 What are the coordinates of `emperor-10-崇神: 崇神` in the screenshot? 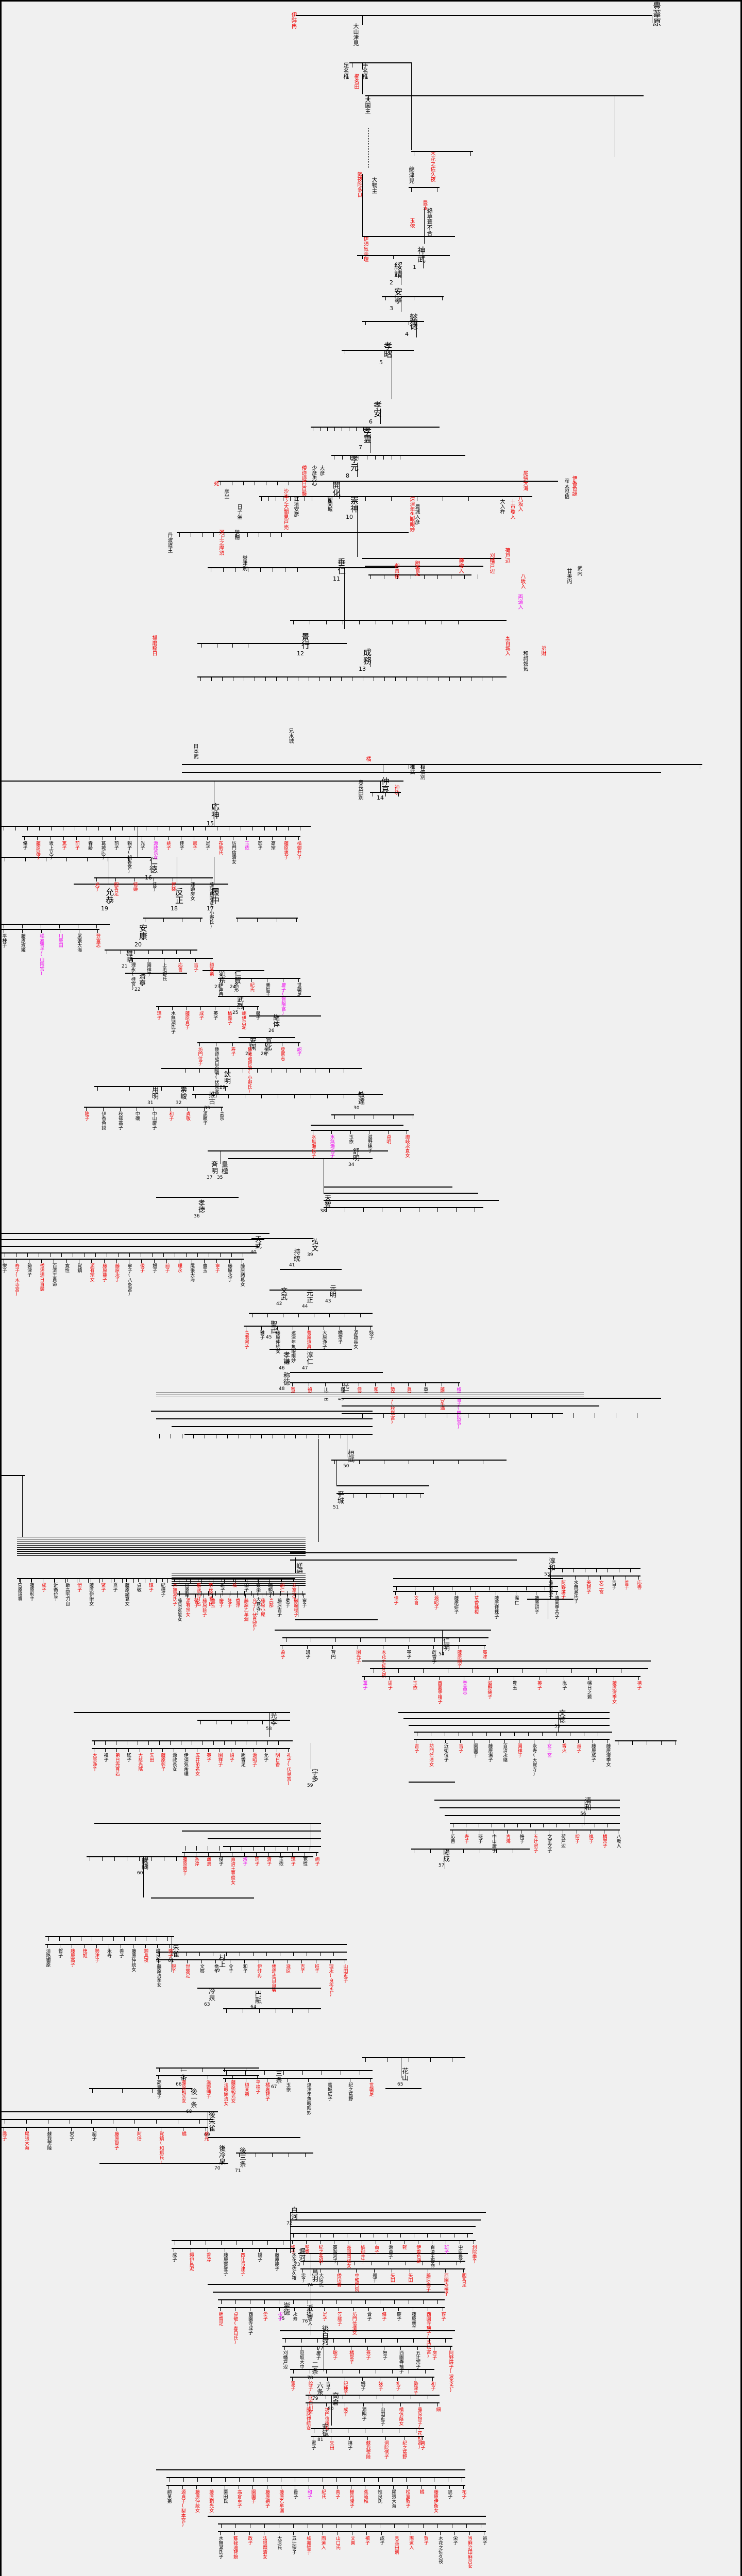 It's located at (354, 504).